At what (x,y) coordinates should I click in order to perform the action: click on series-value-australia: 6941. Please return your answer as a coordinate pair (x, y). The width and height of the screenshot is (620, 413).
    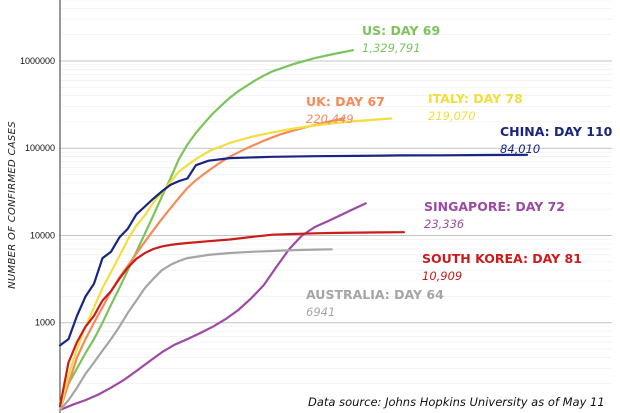
    Looking at the image, I should click on (320, 312).